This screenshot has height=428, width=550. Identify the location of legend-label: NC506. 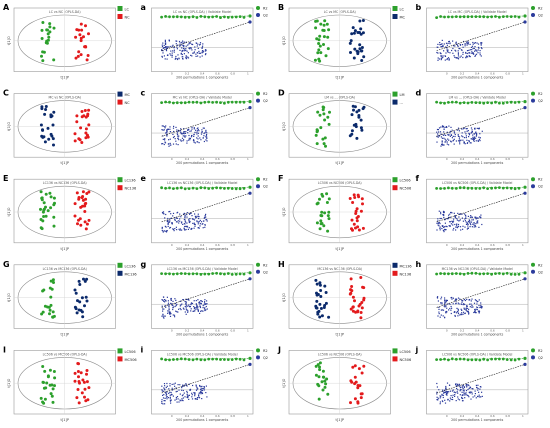
(406, 360).